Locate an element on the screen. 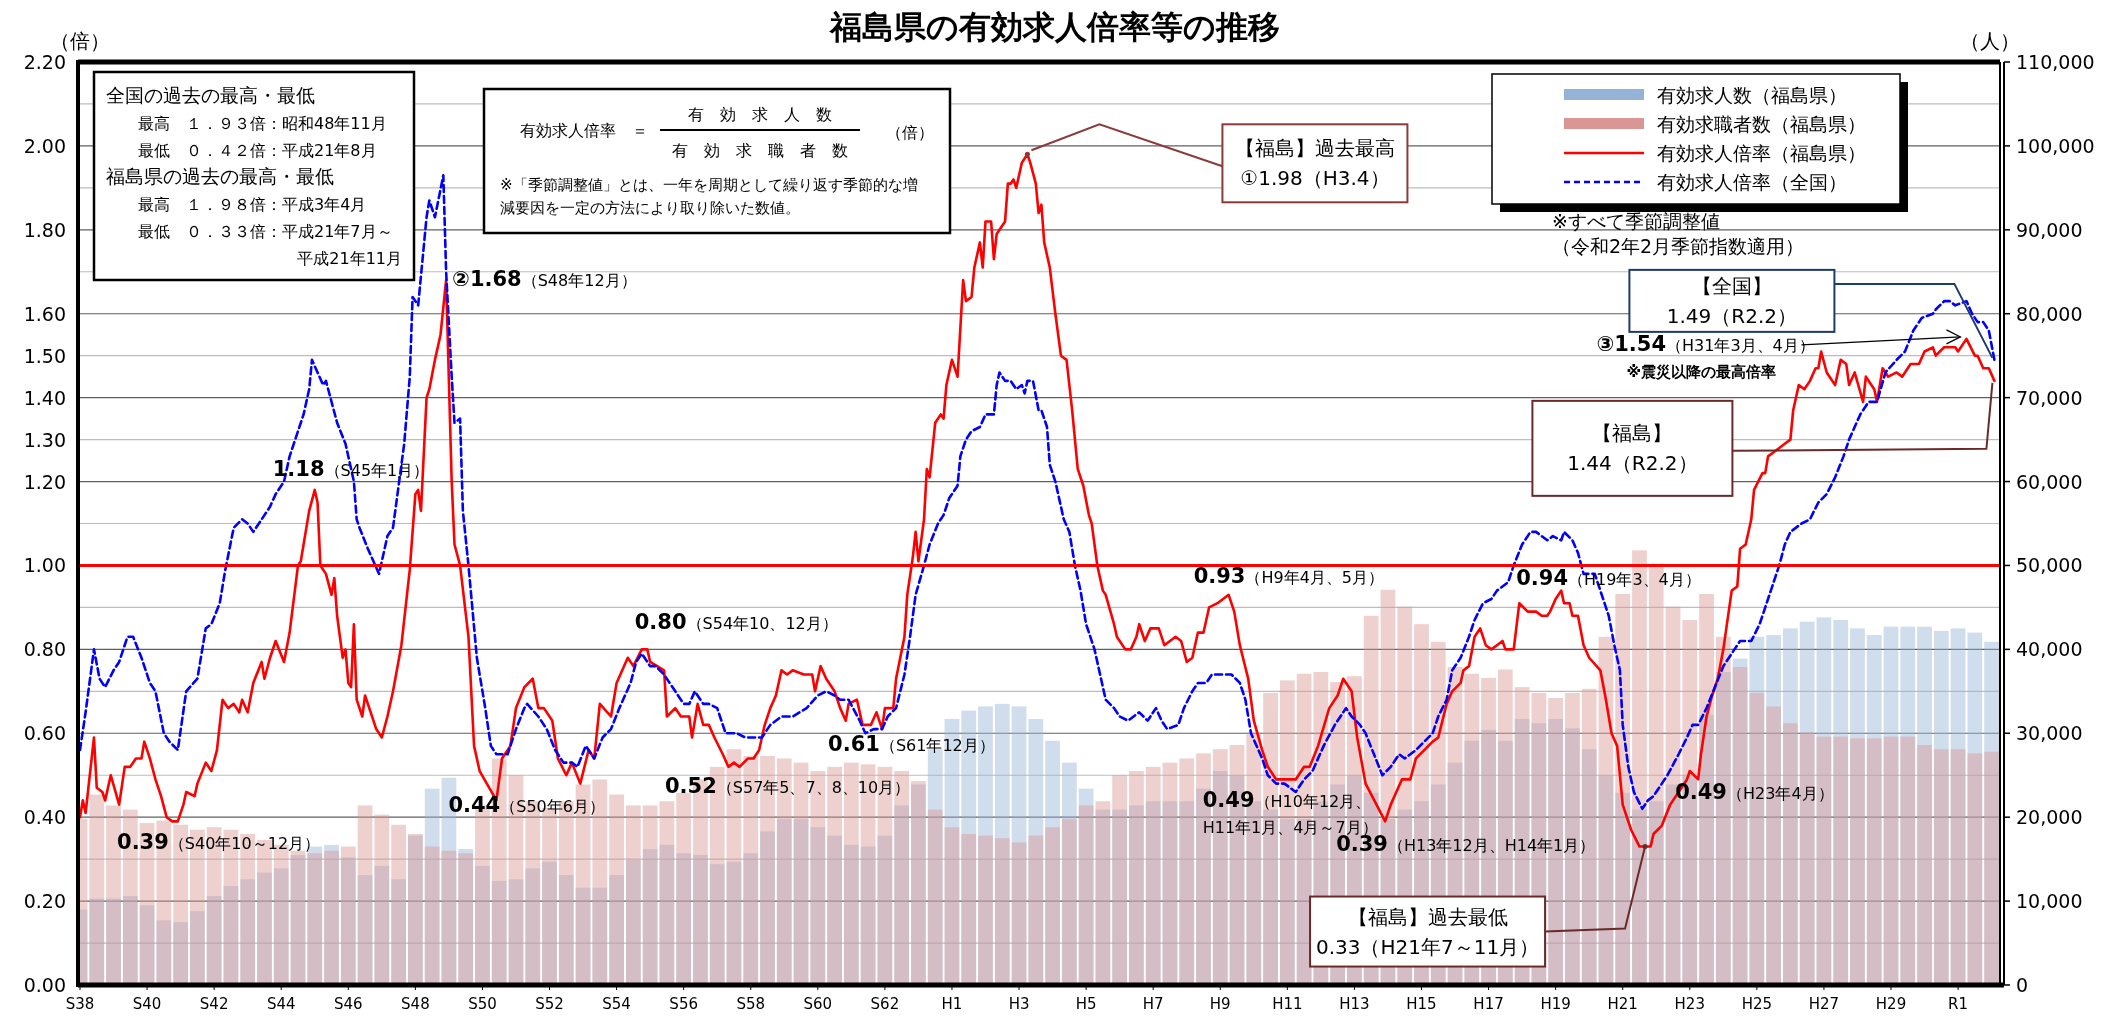  x-tick-label: S38 is located at coordinates (80, 1004).